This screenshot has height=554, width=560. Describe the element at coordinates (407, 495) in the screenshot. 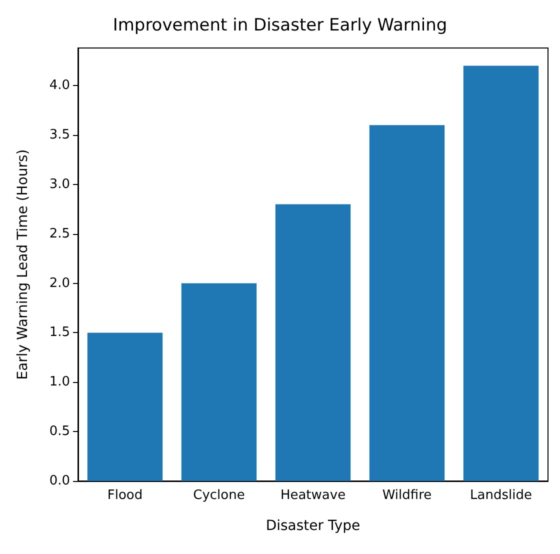

I see `x-tick-label: Wildfire` at that location.